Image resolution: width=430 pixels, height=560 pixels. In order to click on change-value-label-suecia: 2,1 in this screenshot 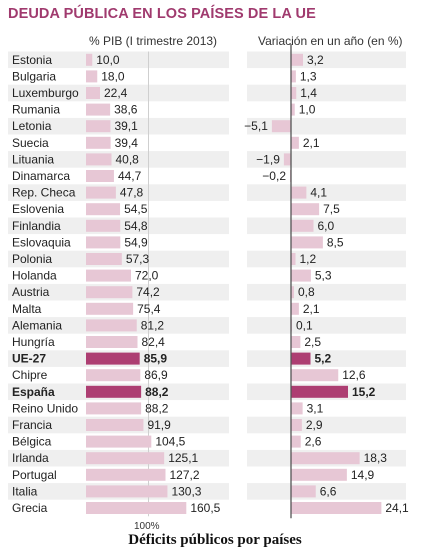, I will do `click(311, 143)`.